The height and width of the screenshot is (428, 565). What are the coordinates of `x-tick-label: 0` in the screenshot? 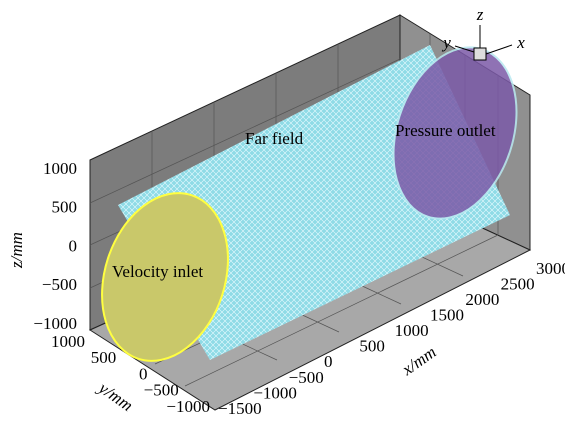 It's located at (328, 361).